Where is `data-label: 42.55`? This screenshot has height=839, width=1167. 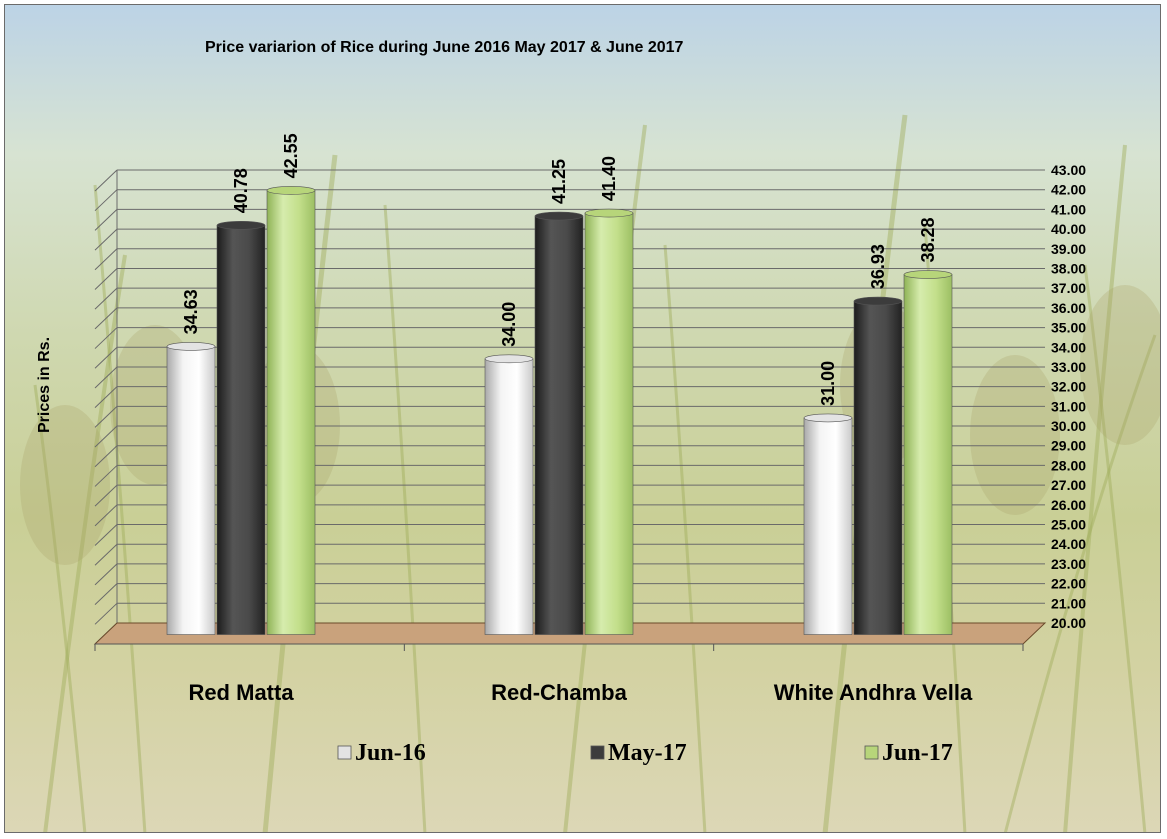 data-label: 42.55 is located at coordinates (291, 155).